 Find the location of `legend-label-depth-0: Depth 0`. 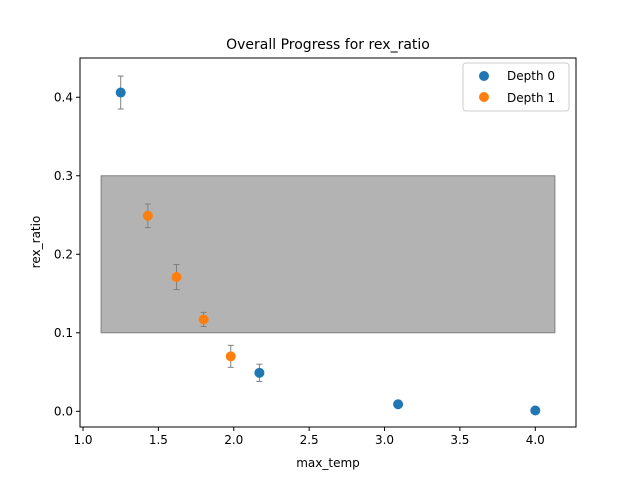

legend-label-depth-0: Depth 0 is located at coordinates (531, 76).